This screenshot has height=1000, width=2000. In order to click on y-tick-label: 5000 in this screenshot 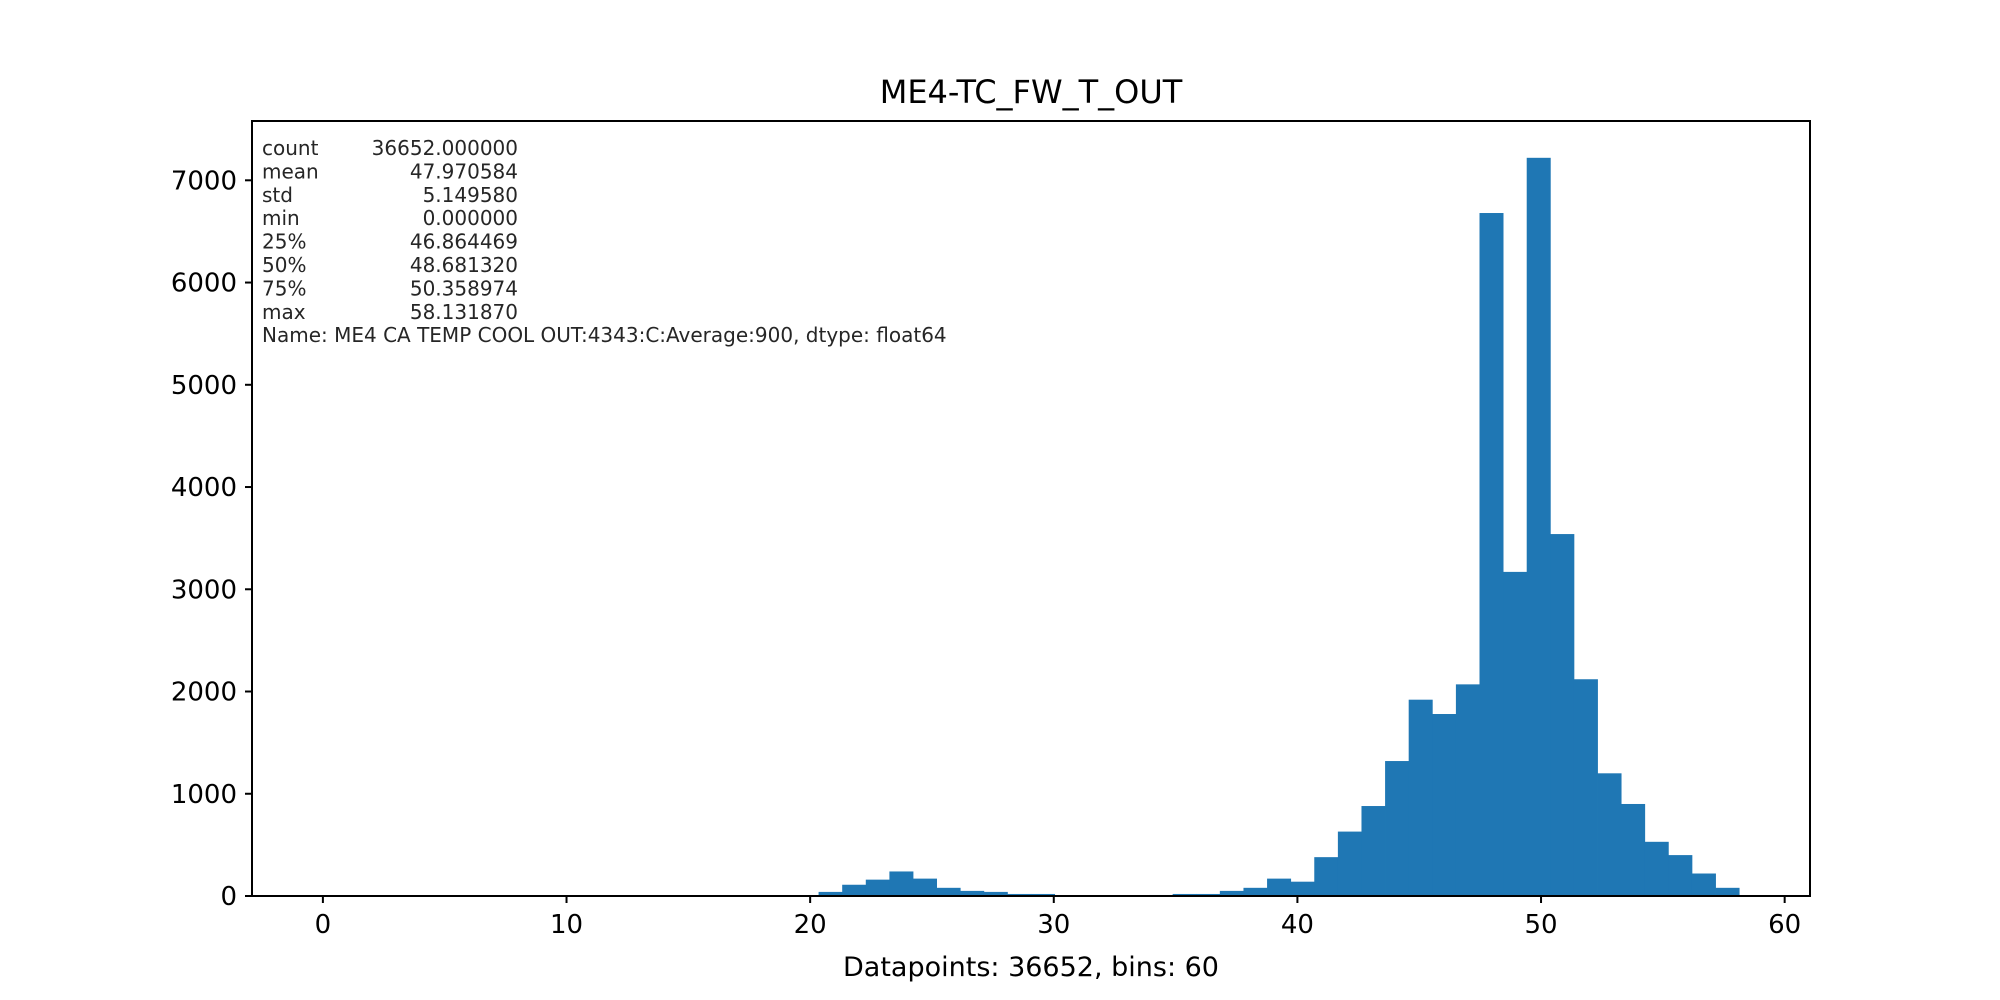, I will do `click(204, 386)`.